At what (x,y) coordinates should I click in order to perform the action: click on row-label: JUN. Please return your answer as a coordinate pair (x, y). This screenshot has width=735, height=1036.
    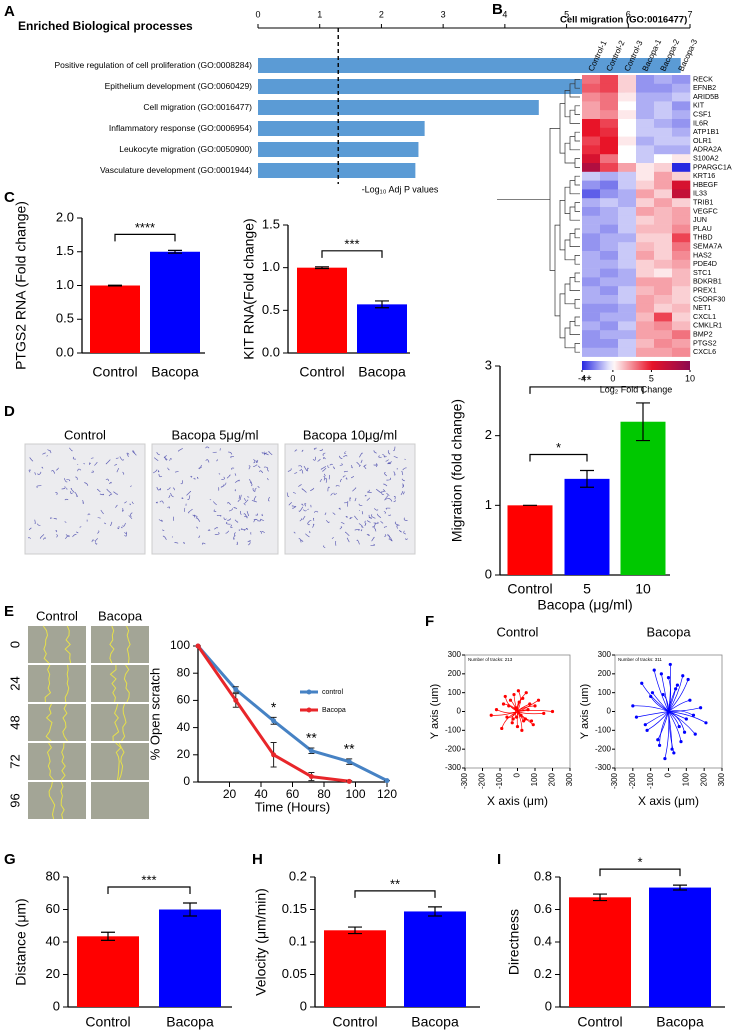
    Looking at the image, I should click on (700, 219).